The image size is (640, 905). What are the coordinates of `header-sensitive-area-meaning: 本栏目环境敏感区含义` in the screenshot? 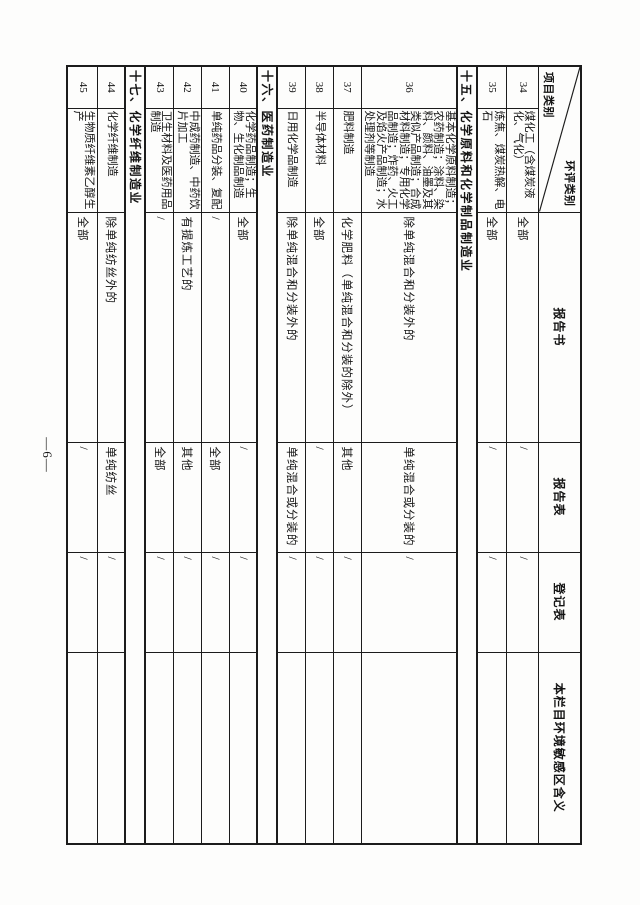 It's located at (560, 748).